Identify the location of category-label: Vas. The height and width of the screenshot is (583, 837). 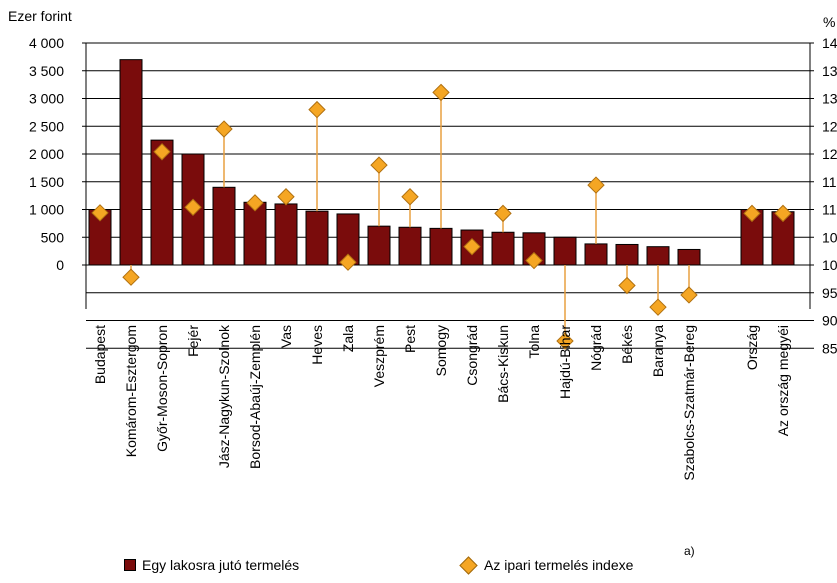
(286, 336).